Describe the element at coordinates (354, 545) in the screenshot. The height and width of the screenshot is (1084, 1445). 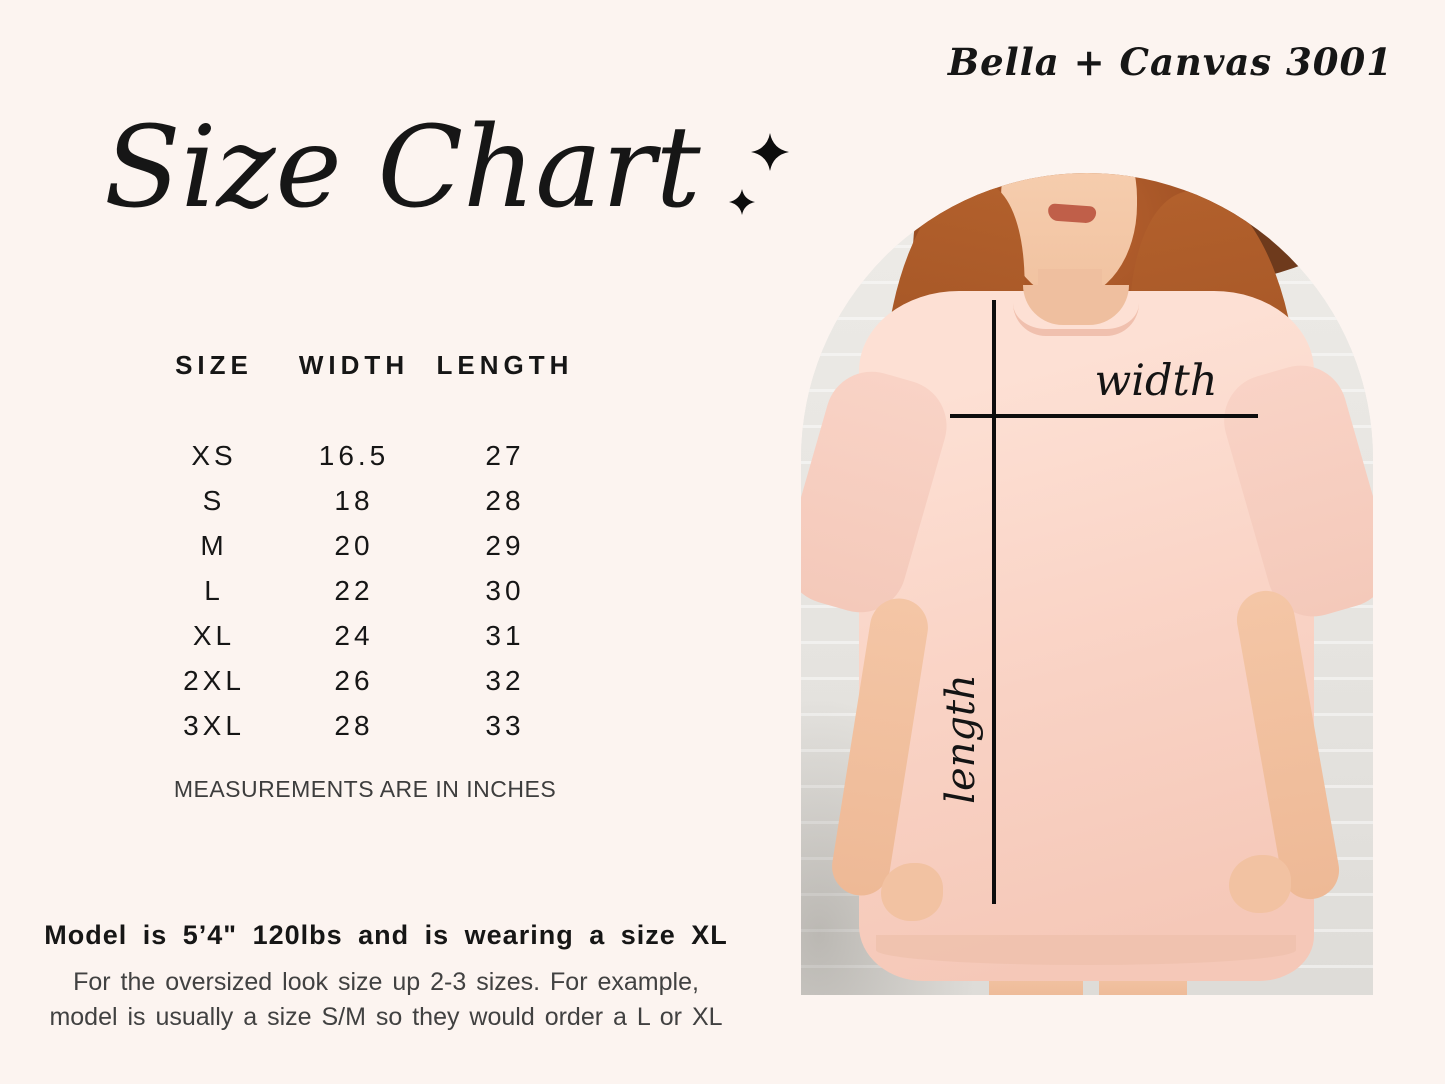
I see `cell-width: 20` at that location.